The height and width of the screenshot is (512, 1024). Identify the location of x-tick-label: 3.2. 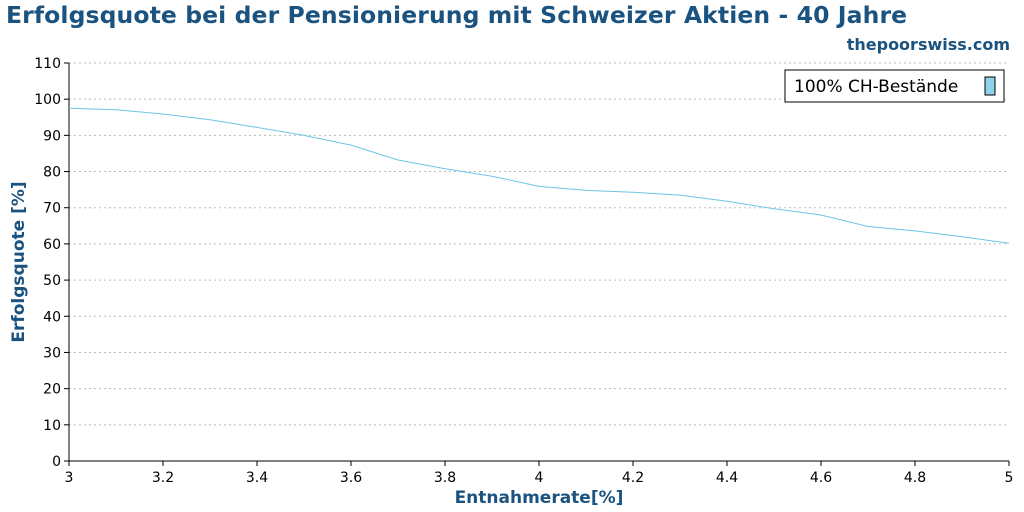
(163, 478).